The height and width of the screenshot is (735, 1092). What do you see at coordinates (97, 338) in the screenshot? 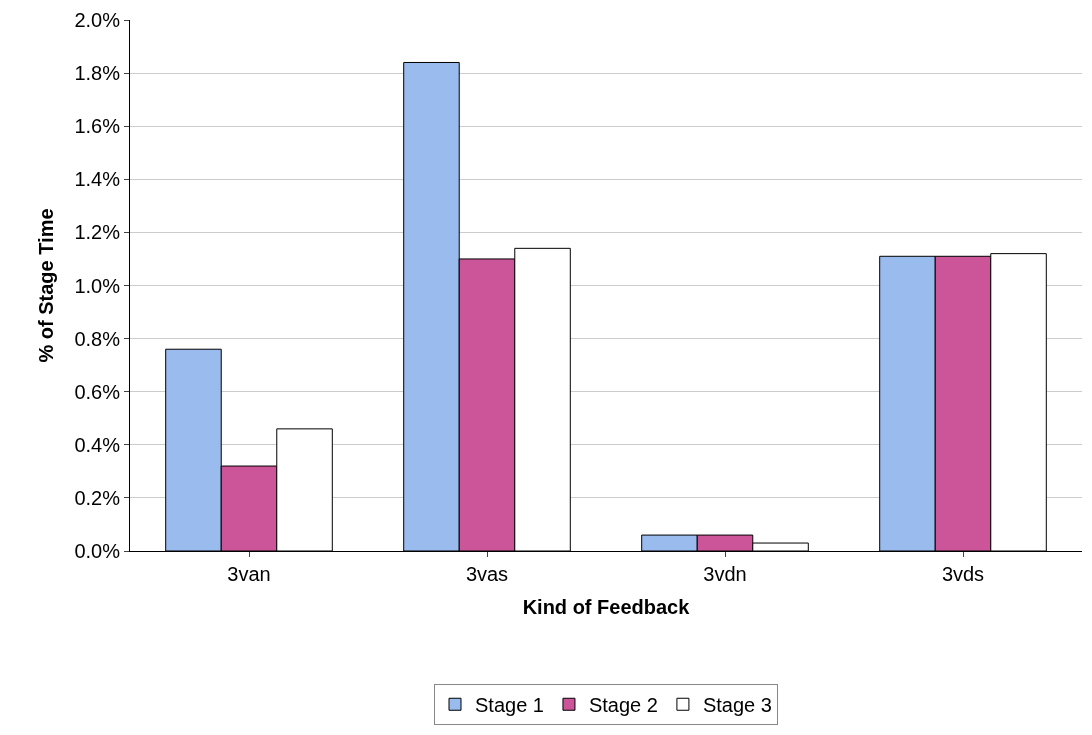
I see `y-tick-label: 0.8%` at bounding box center [97, 338].